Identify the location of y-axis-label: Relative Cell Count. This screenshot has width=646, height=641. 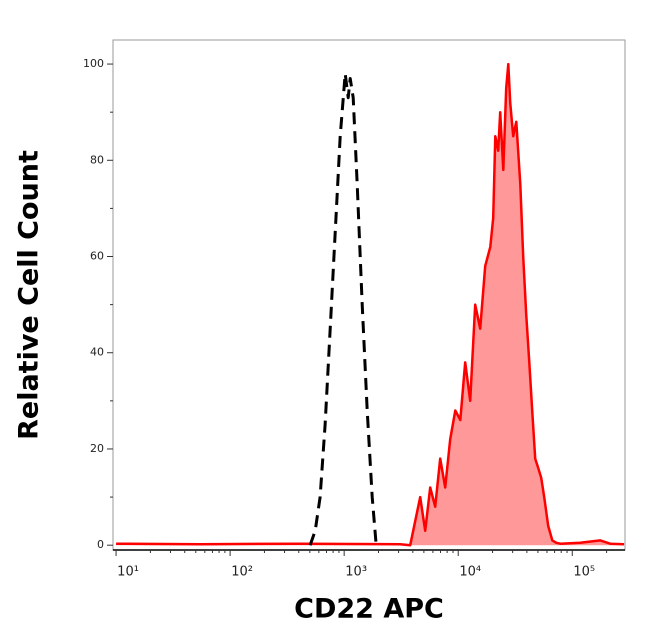
(29, 295).